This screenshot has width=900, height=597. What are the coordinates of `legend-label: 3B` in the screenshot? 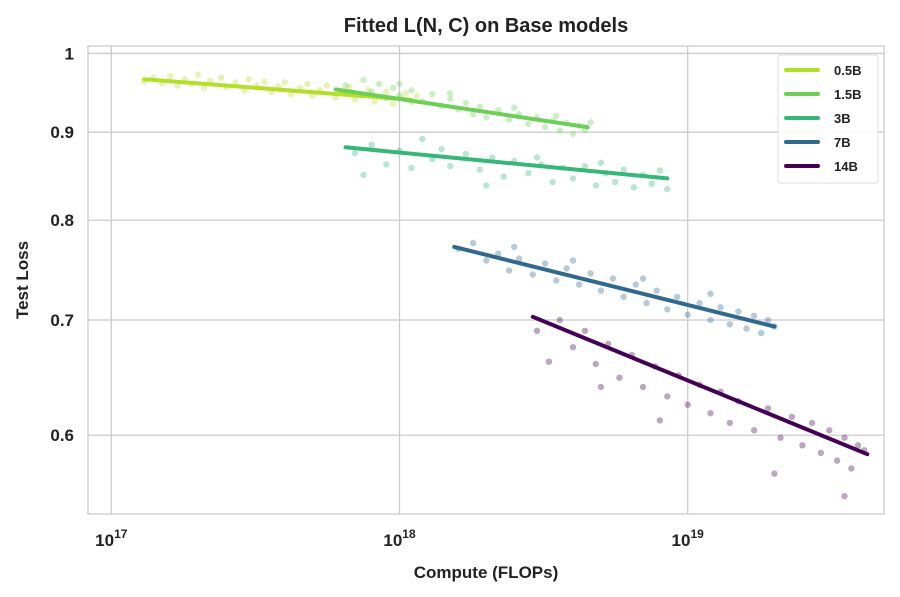 It's located at (842, 118).